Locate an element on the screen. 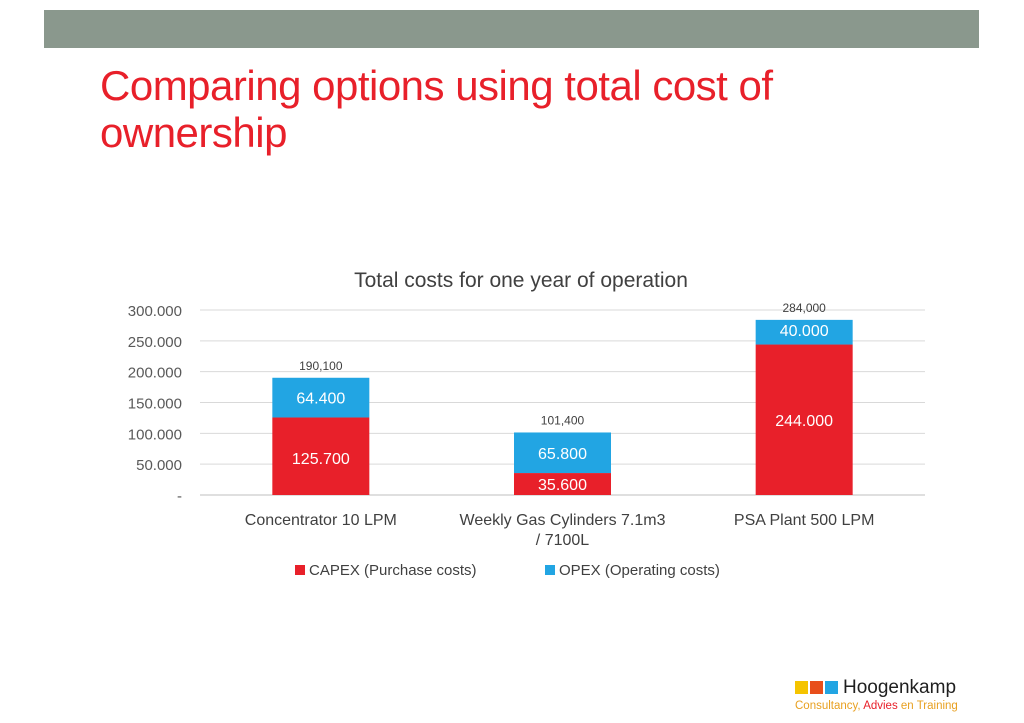 The height and width of the screenshot is (723, 1024). y-tick-label: 100.000 is located at coordinates (155, 434).